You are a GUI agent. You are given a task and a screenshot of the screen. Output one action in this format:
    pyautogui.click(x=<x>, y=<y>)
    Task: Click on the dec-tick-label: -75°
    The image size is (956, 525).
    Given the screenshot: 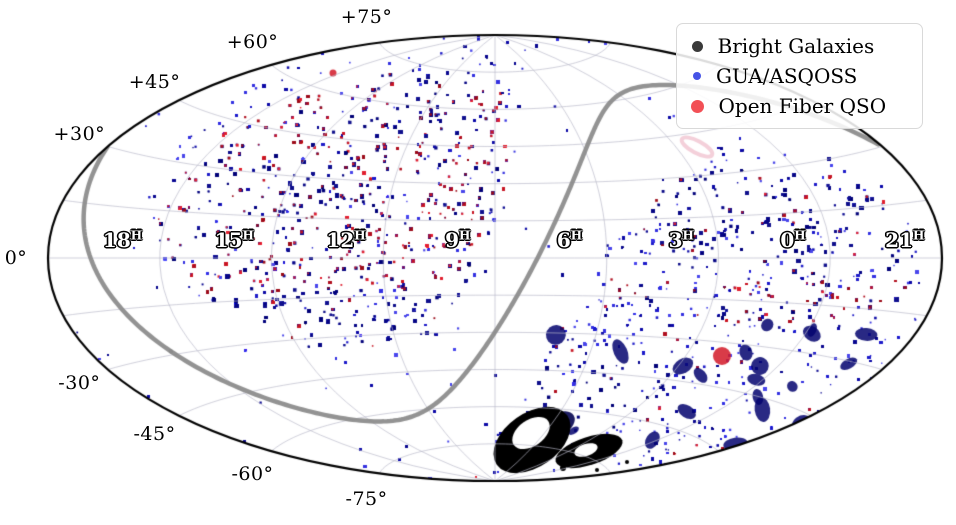 What is the action you would take?
    pyautogui.click(x=366, y=498)
    